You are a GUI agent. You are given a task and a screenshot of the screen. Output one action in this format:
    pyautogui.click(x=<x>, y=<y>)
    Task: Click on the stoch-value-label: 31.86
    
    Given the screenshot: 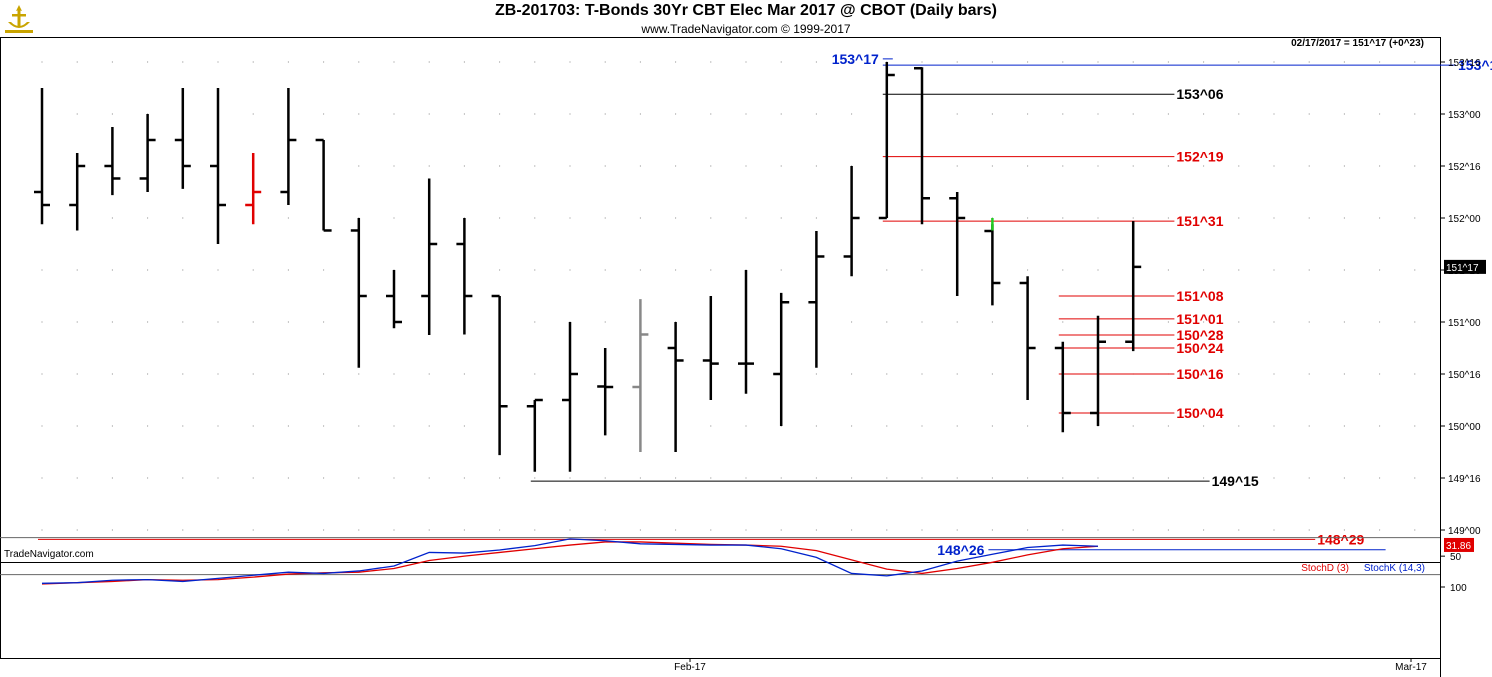 What is the action you would take?
    pyautogui.click(x=1458, y=546)
    